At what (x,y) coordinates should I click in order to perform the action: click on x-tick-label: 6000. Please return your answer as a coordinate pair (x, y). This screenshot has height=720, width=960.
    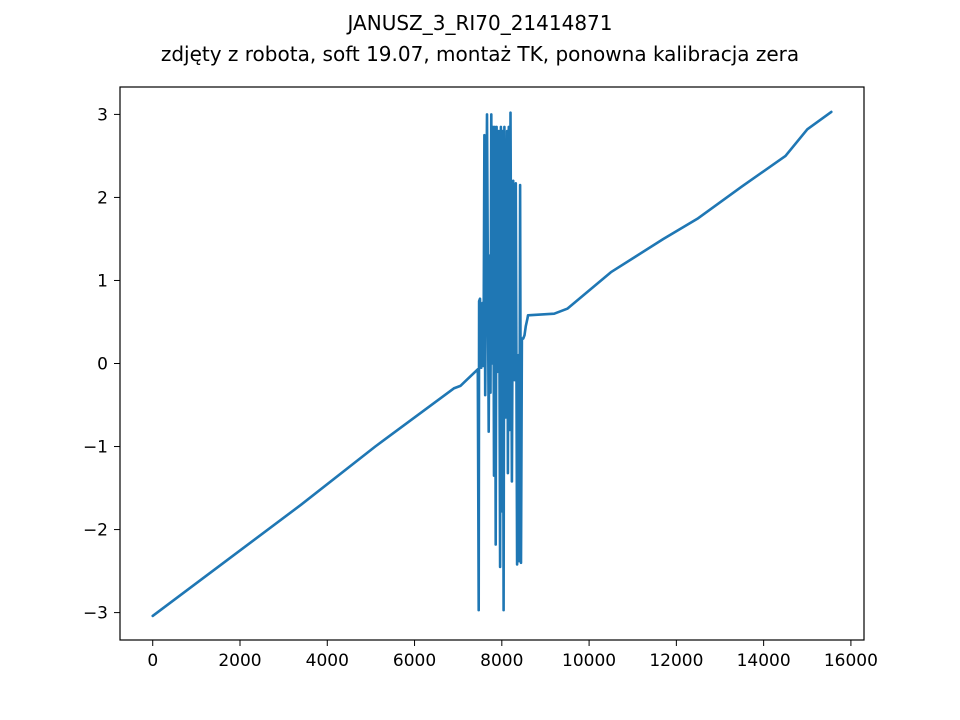
    Looking at the image, I should click on (414, 661).